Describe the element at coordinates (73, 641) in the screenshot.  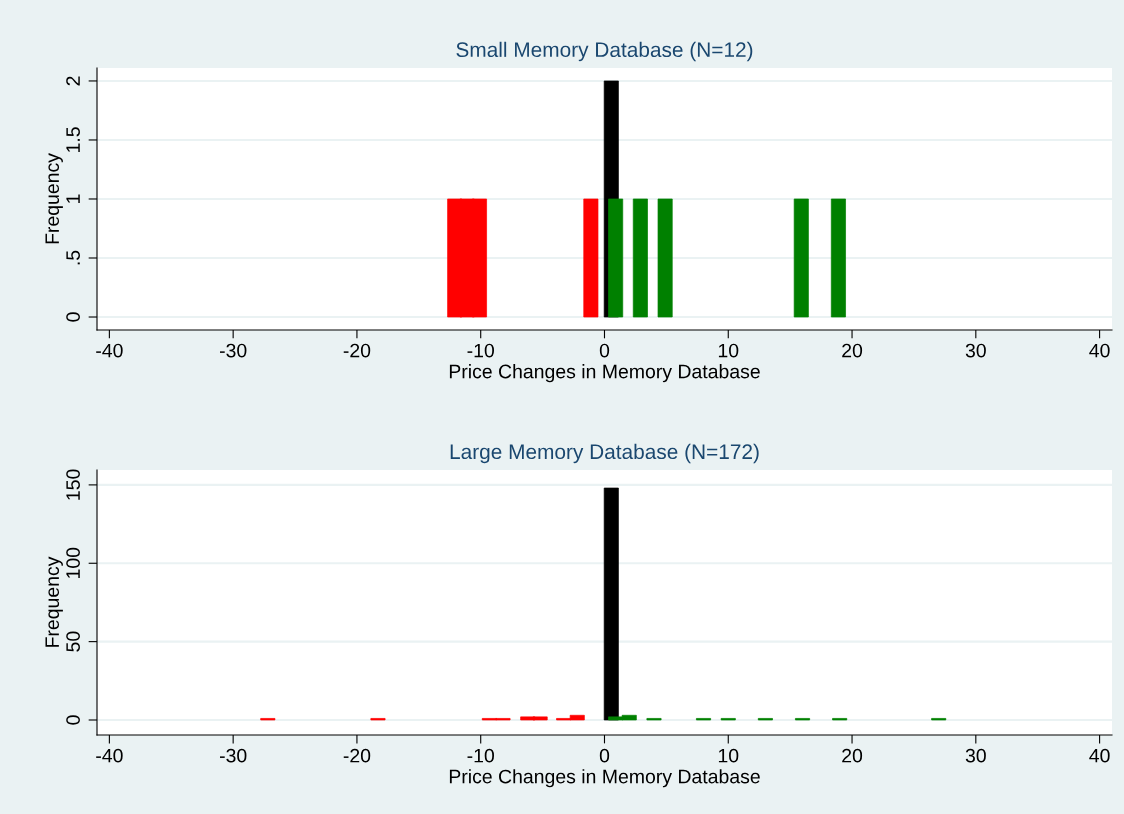
I see `y-tick-label: 50` at that location.